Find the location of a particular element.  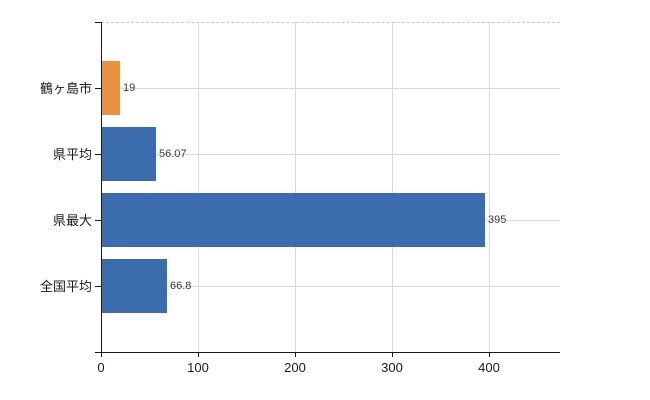

x-axis-tick-label: 0 is located at coordinates (101, 367).